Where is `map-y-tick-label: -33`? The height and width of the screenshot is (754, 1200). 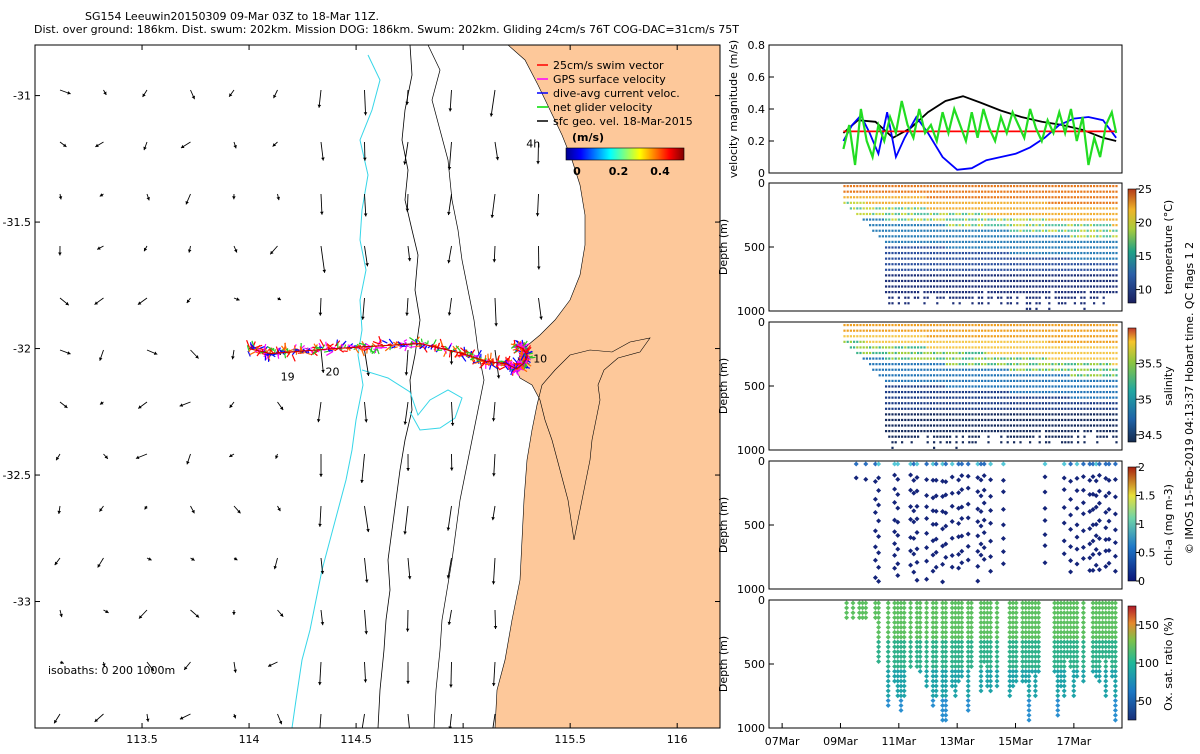 map-y-tick-label: -33 is located at coordinates (22, 602).